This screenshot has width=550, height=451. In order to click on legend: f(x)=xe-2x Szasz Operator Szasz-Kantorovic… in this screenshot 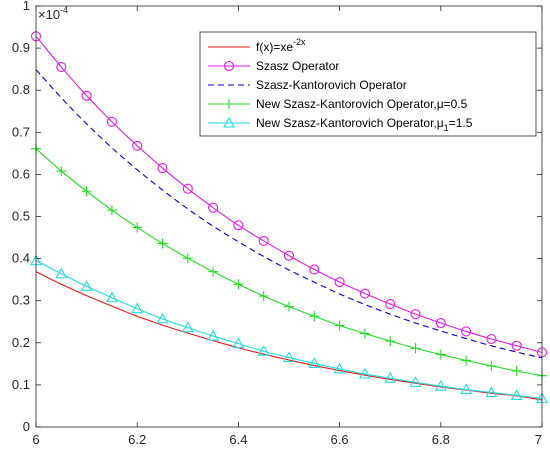, I will do `click(368, 84)`.